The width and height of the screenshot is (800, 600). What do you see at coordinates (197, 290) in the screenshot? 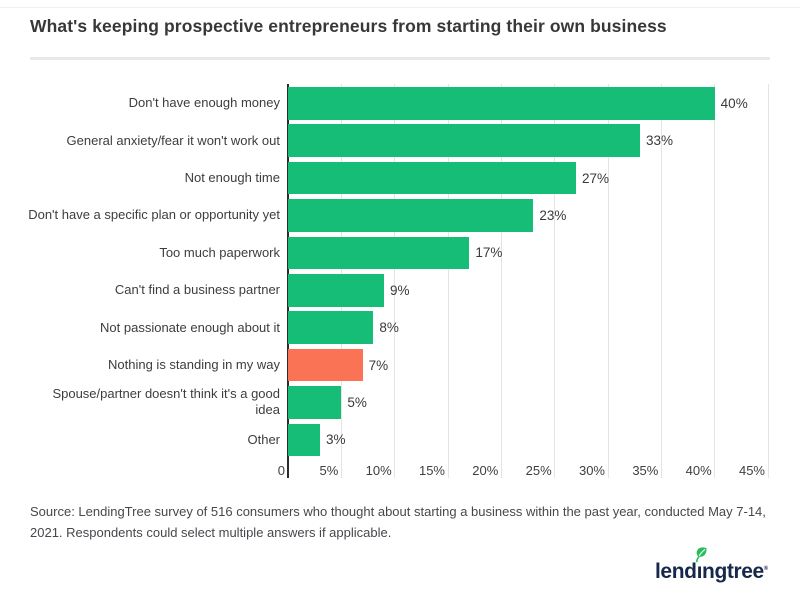
I see `category-label: Can't find a business partner` at bounding box center [197, 290].